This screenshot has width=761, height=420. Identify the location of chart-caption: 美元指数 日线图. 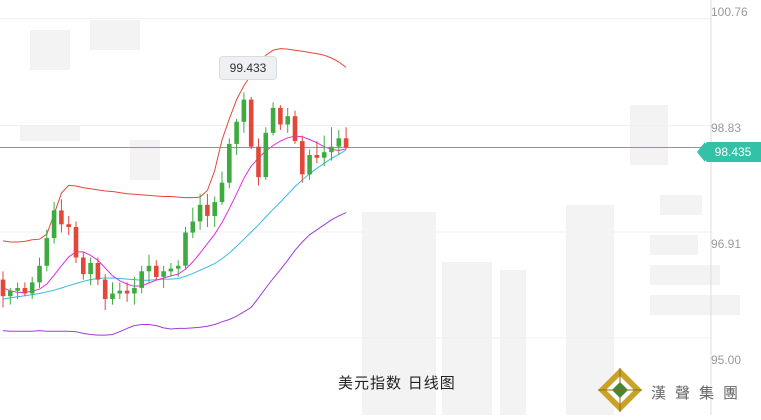
(397, 383).